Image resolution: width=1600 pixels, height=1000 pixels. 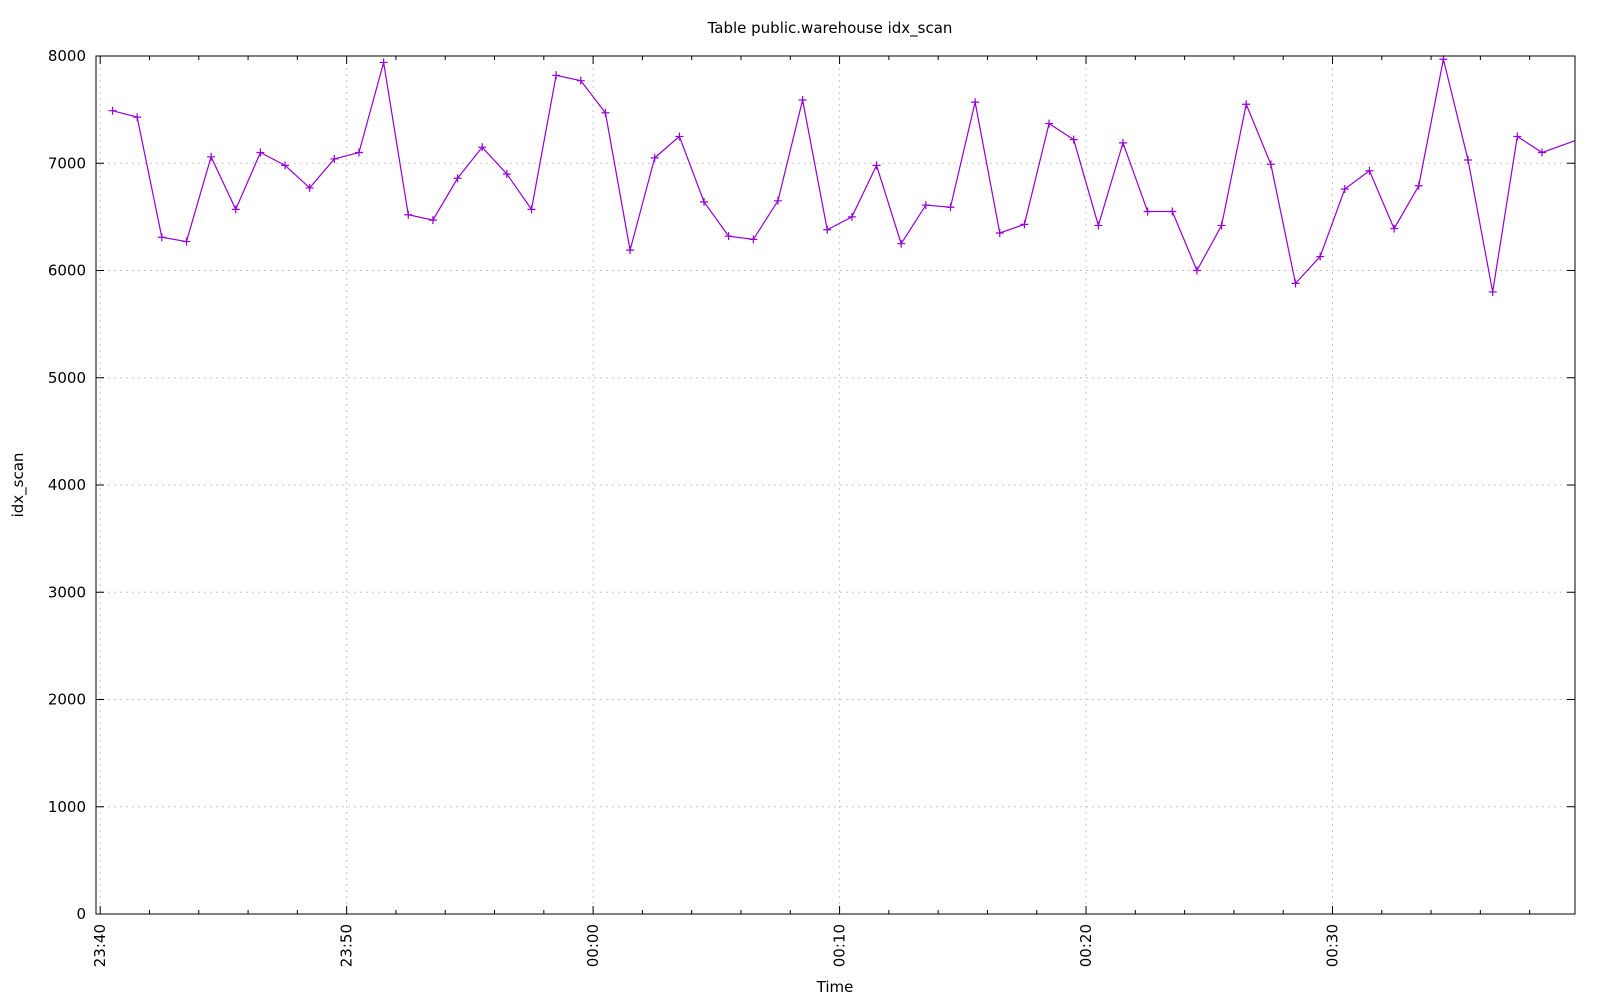 I want to click on y-tick-label: 5000, so click(x=67, y=378).